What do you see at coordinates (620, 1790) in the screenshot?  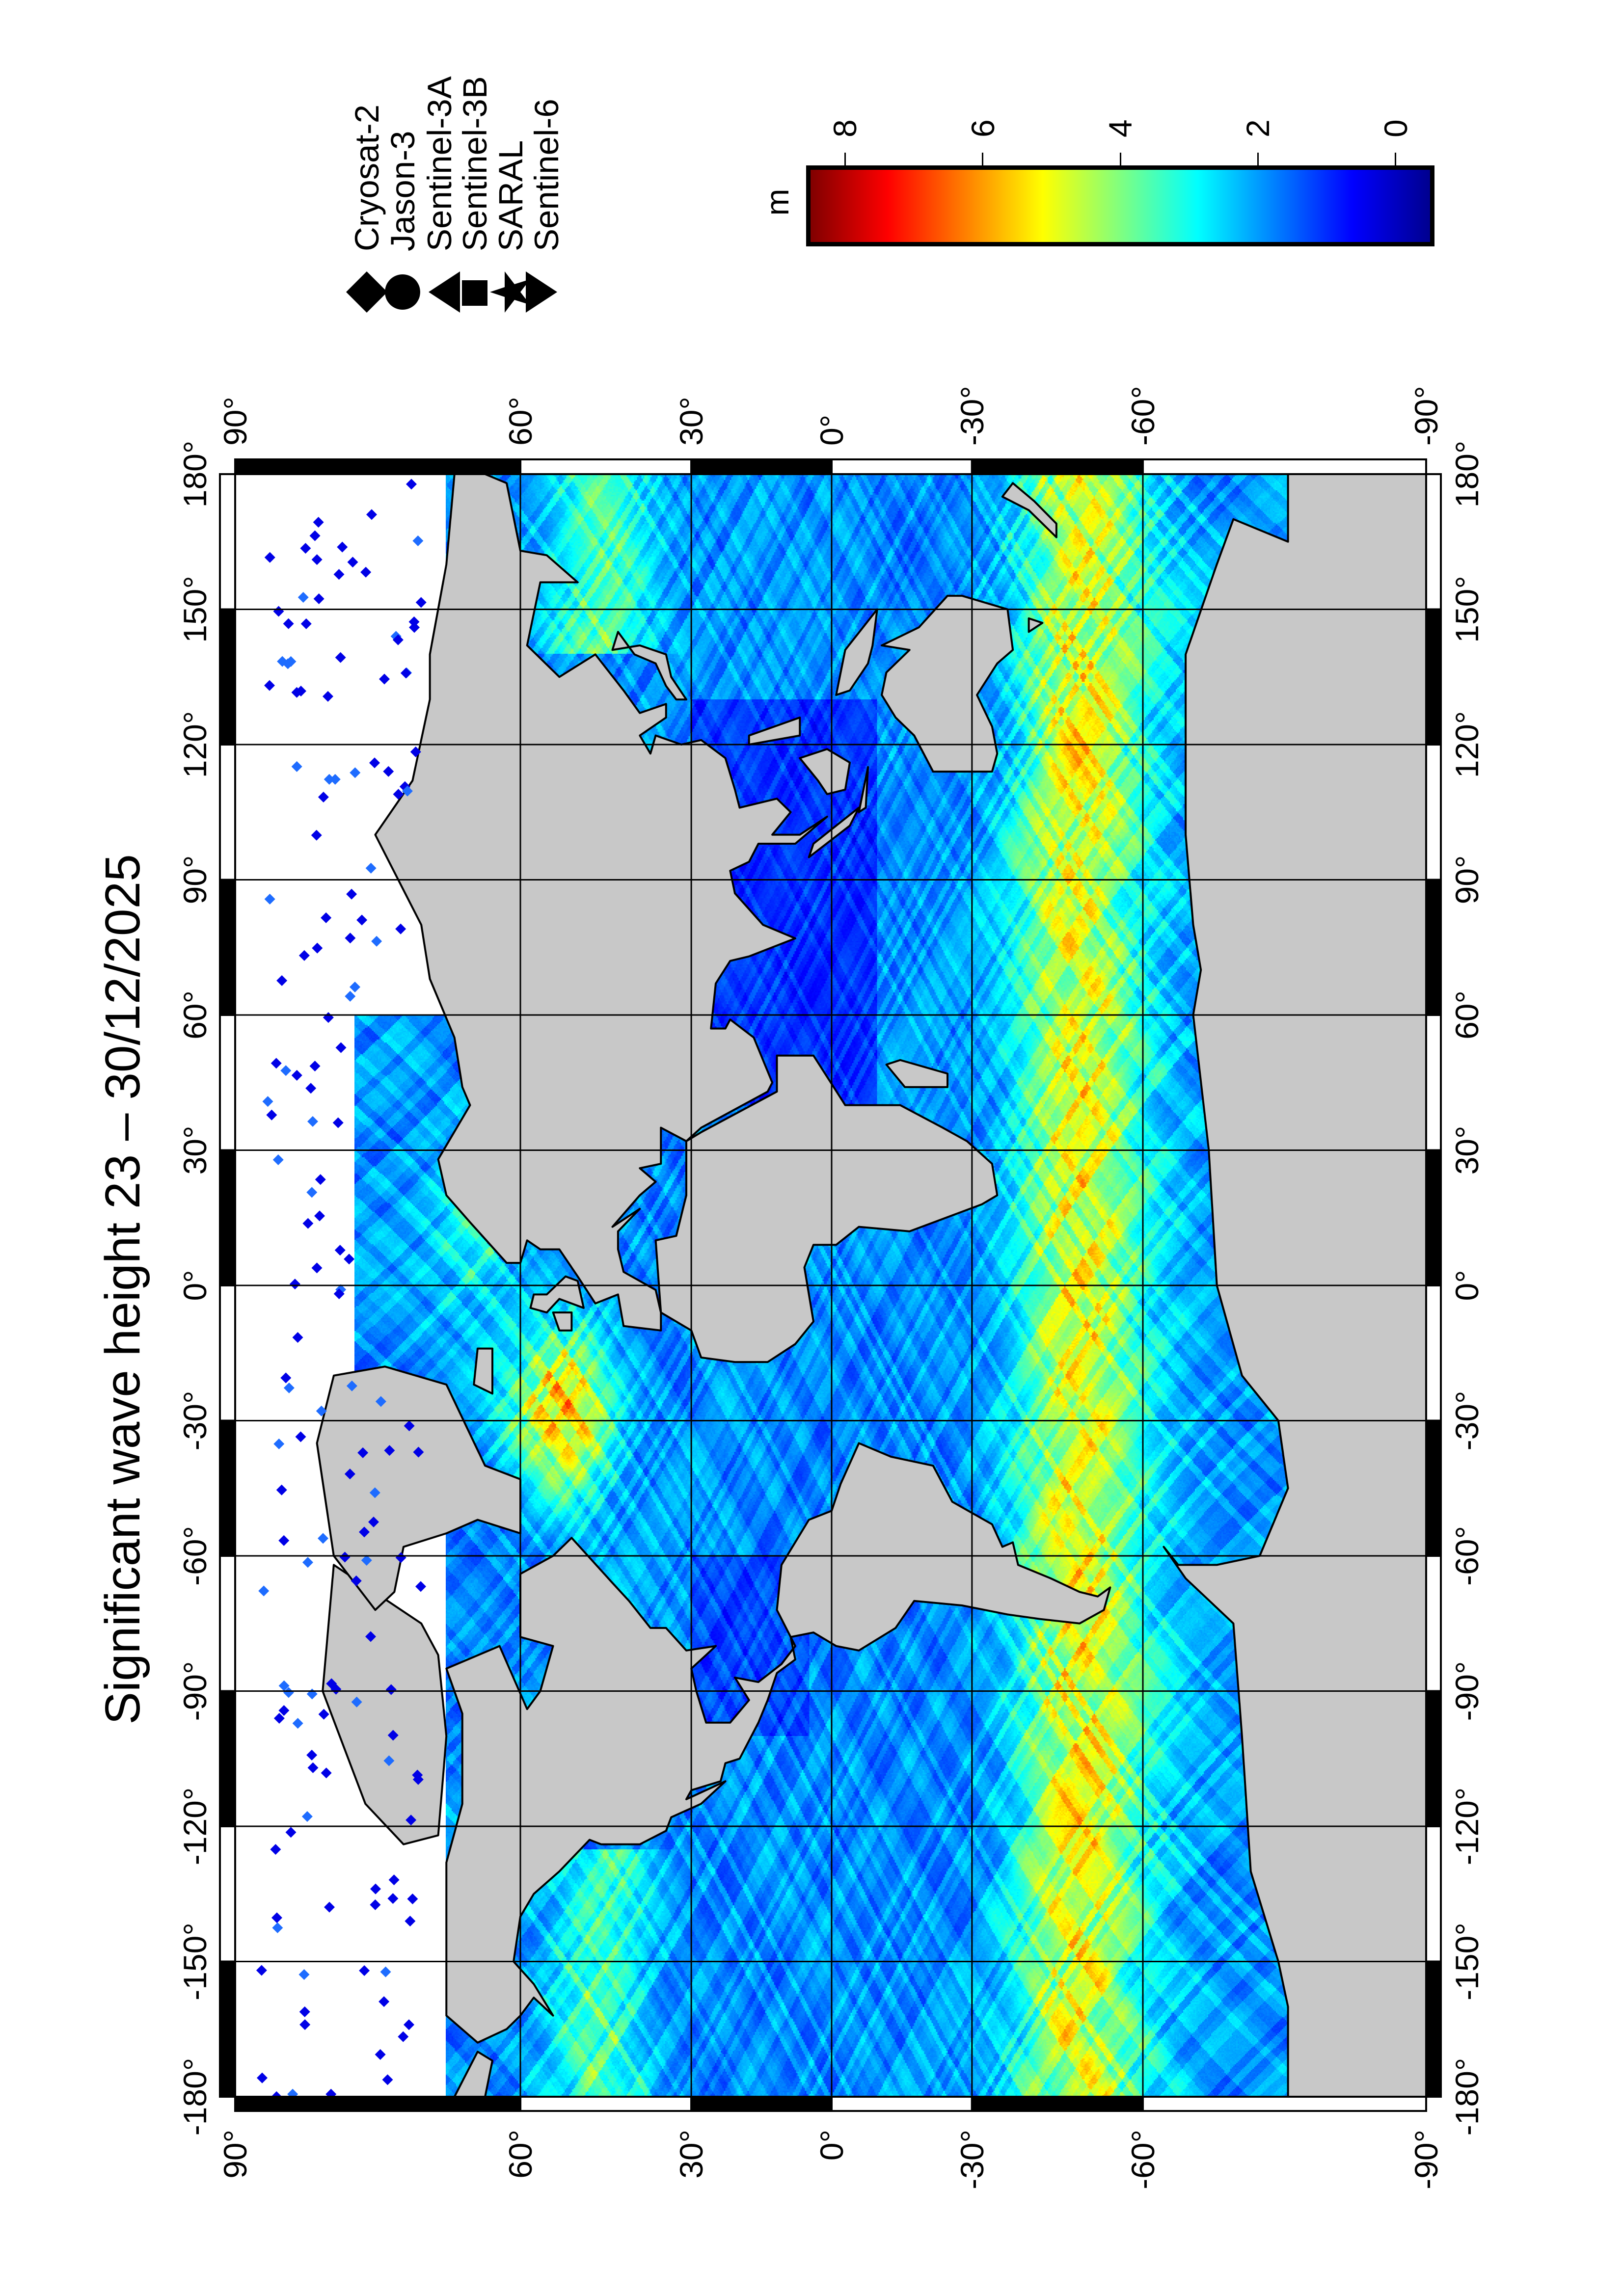 I see `land-north-america` at bounding box center [620, 1790].